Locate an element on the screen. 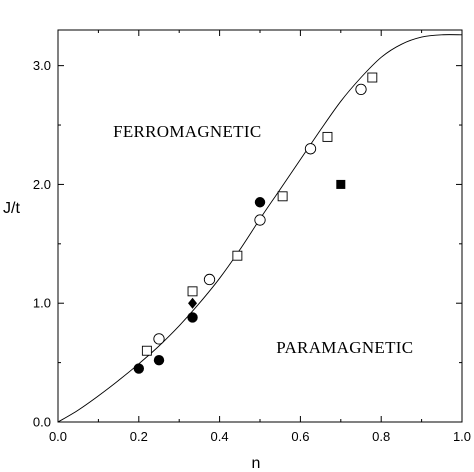 The width and height of the screenshot is (474, 472). y-axis-title: J/t is located at coordinates (11, 208).